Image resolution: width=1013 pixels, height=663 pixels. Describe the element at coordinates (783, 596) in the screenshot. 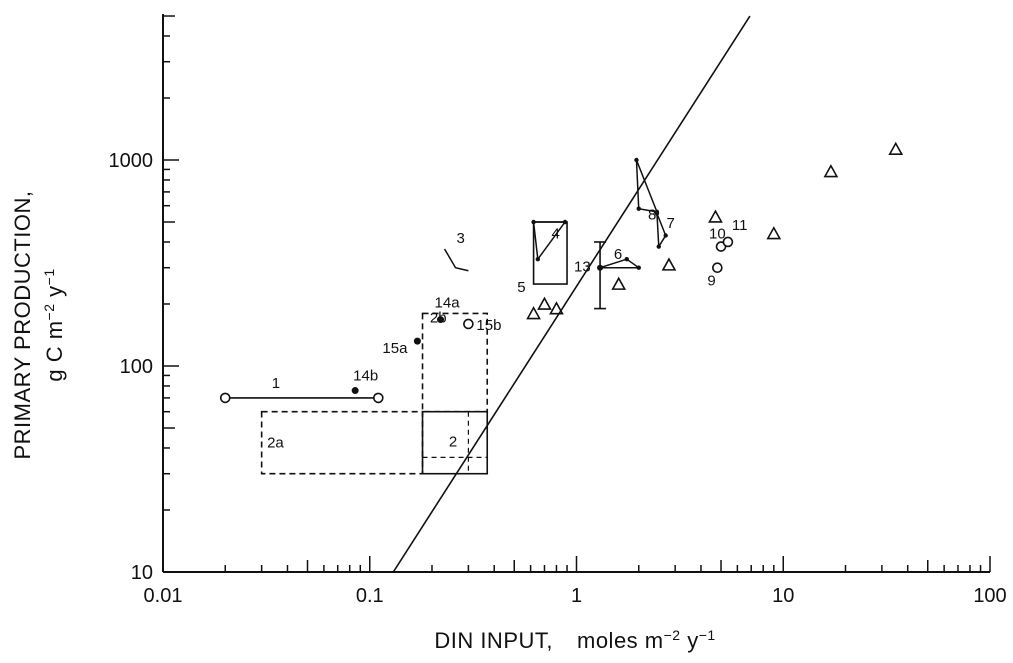

I see `x-tick-label: 10` at that location.